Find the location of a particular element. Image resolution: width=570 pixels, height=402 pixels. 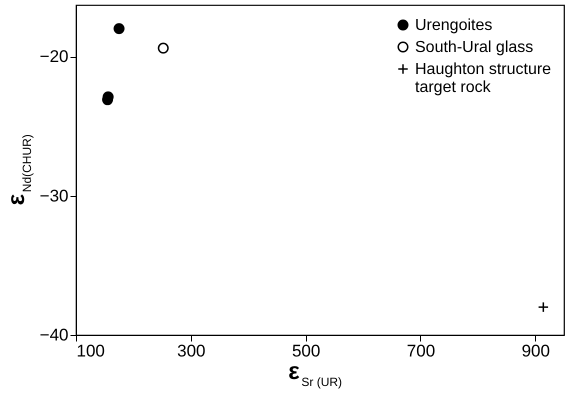

legend-label: Urengoites is located at coordinates (453, 25).